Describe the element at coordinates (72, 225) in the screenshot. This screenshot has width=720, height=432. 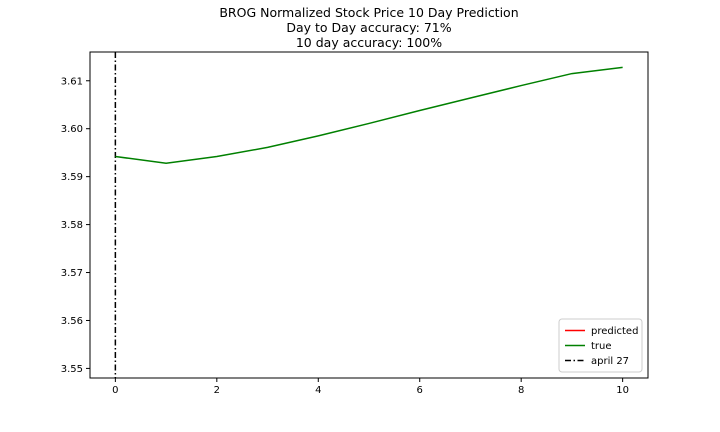
I see `y-tick-label: 3.58` at that location.